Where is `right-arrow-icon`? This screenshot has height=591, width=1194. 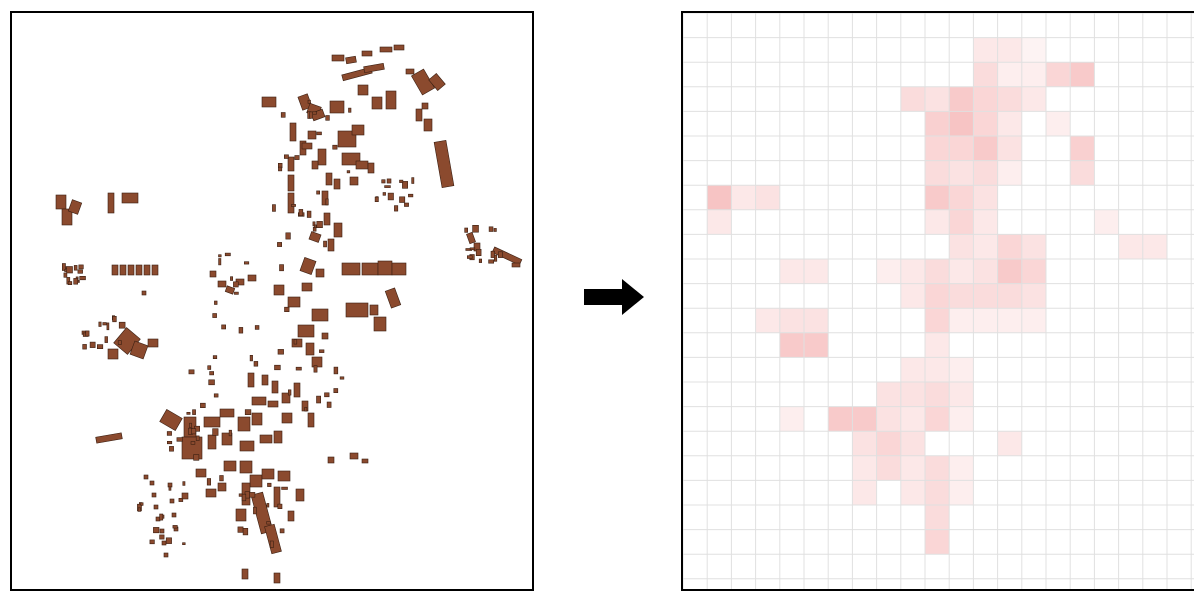
right-arrow-icon is located at coordinates (614, 297).